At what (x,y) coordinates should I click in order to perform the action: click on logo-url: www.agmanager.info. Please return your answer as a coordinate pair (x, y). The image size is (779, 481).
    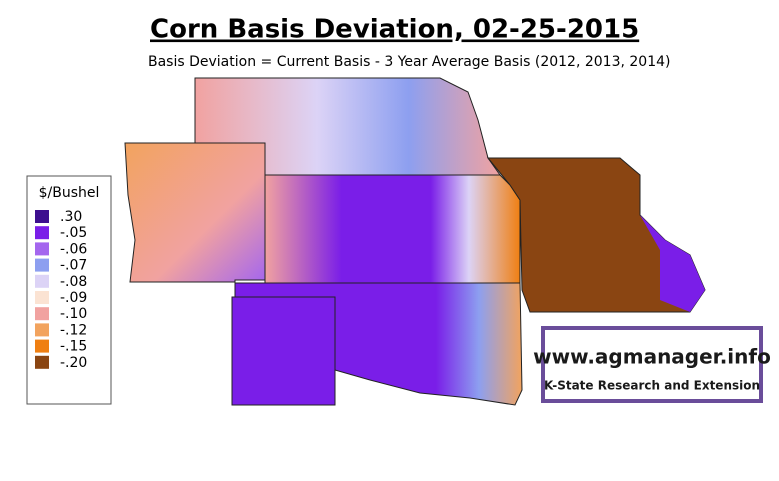
    Looking at the image, I should click on (652, 357).